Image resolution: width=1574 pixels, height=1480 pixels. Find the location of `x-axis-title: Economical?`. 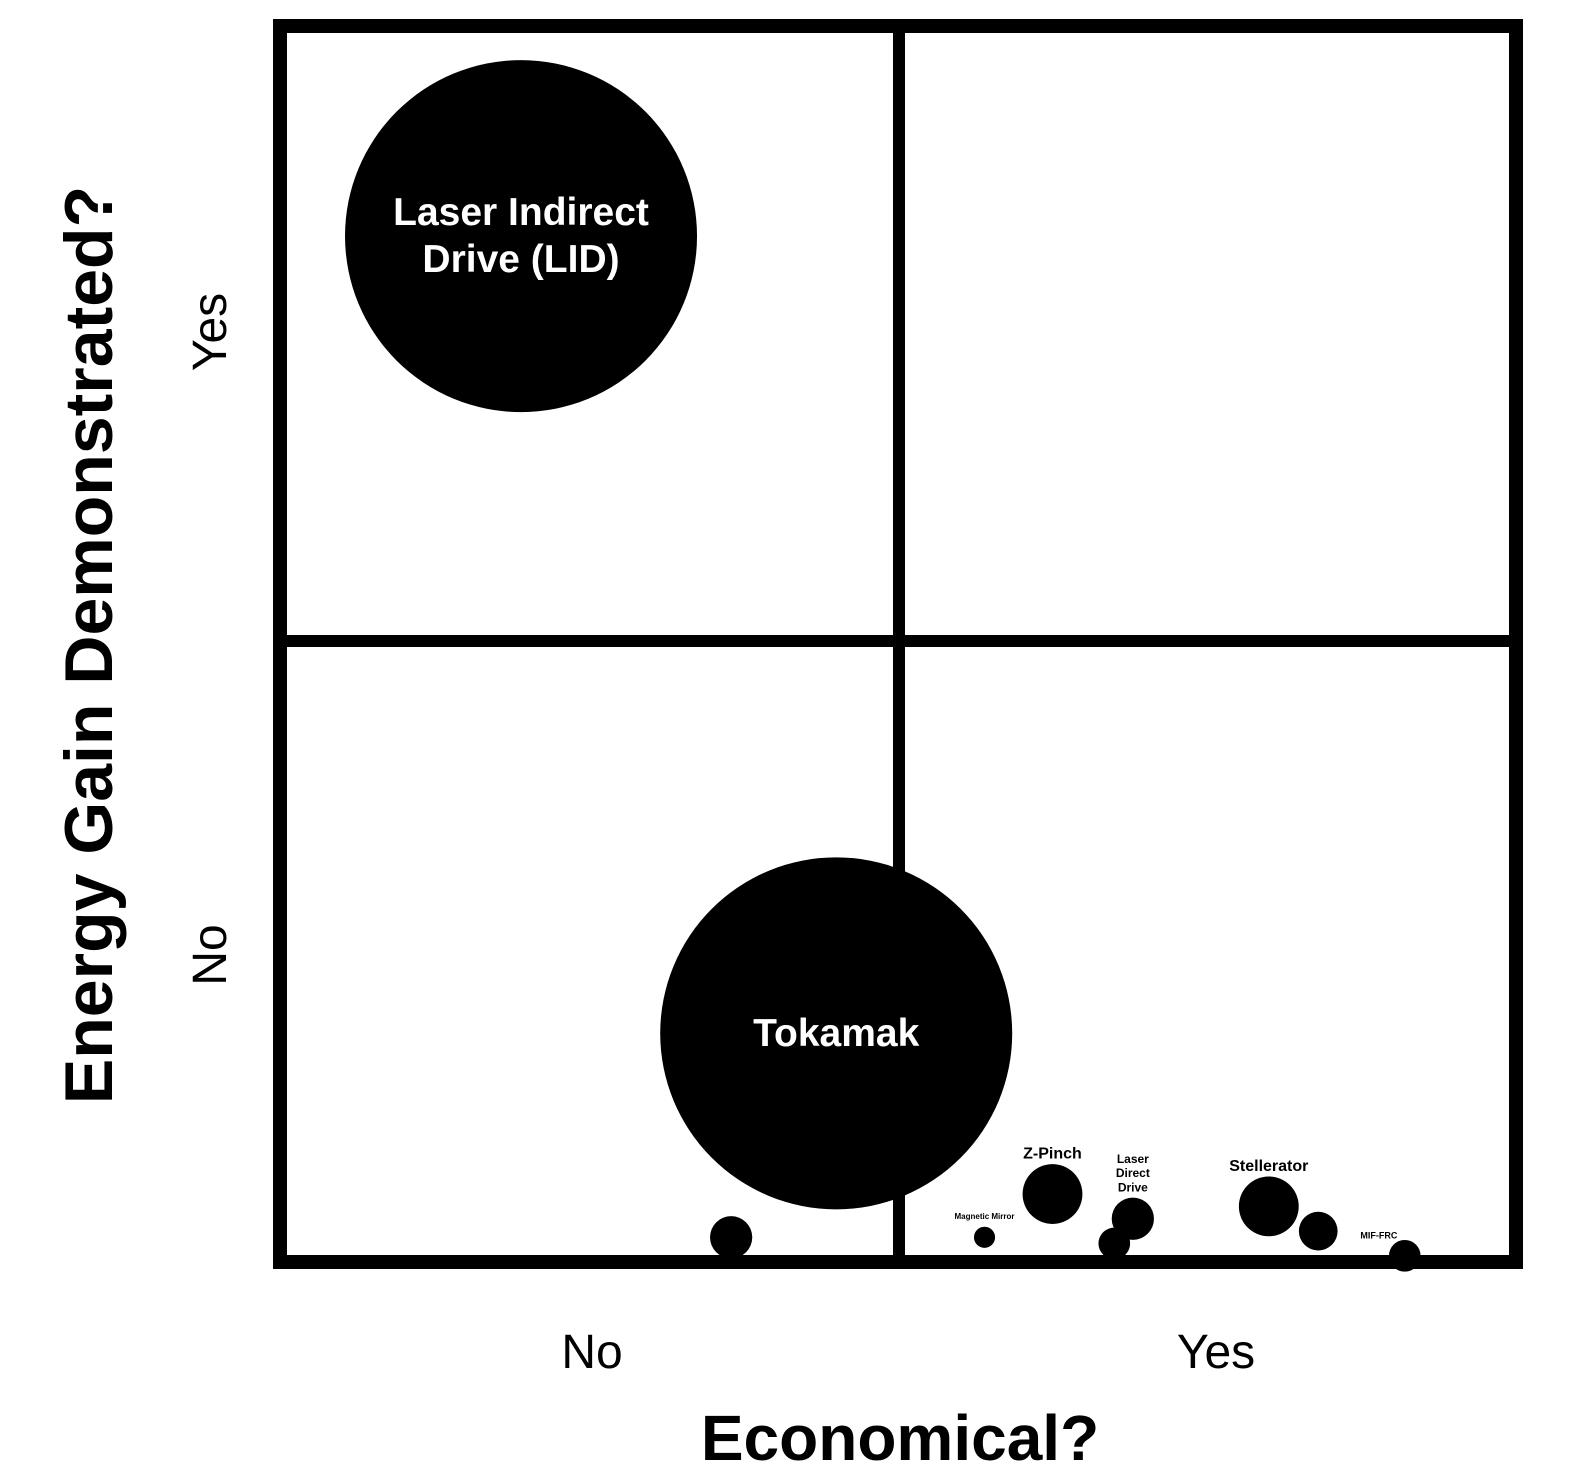

x-axis-title: Economical? is located at coordinates (900, 1438).